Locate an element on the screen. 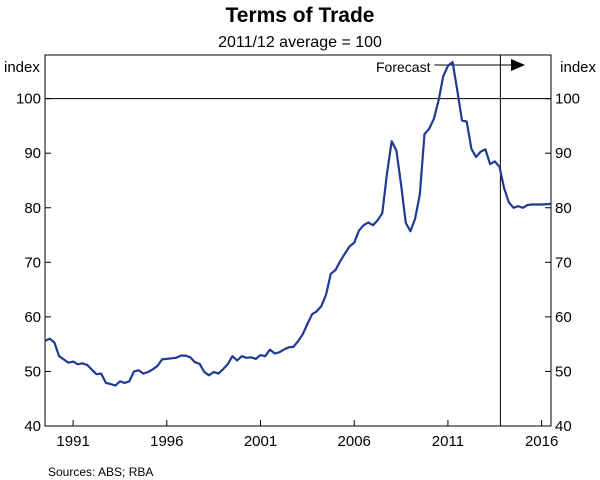 This screenshot has width=600, height=480. x-tick-label: 1991 is located at coordinates (72, 441).